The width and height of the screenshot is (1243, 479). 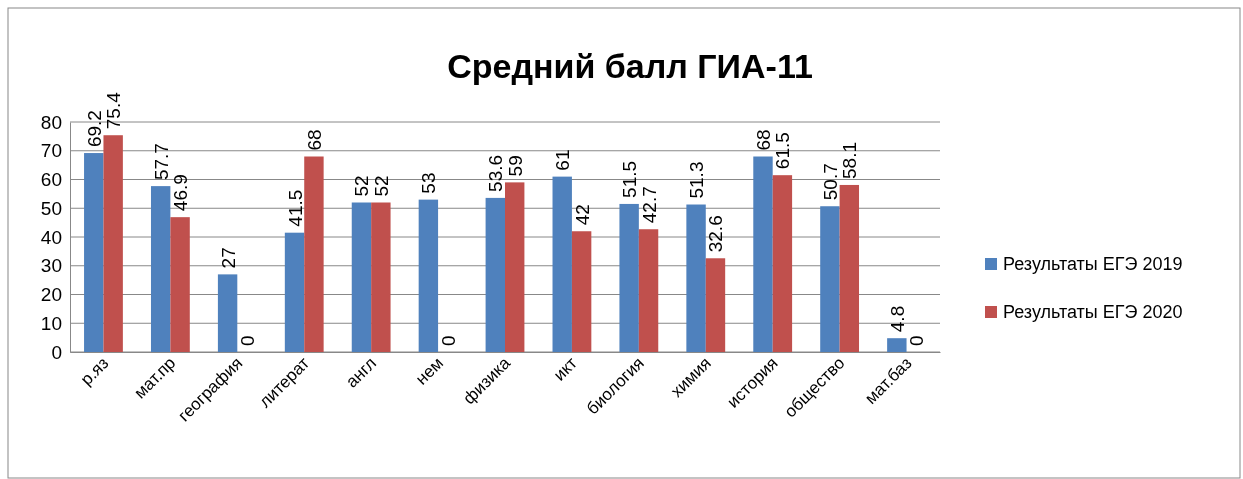 I want to click on data-label: 51.3, so click(x=697, y=180).